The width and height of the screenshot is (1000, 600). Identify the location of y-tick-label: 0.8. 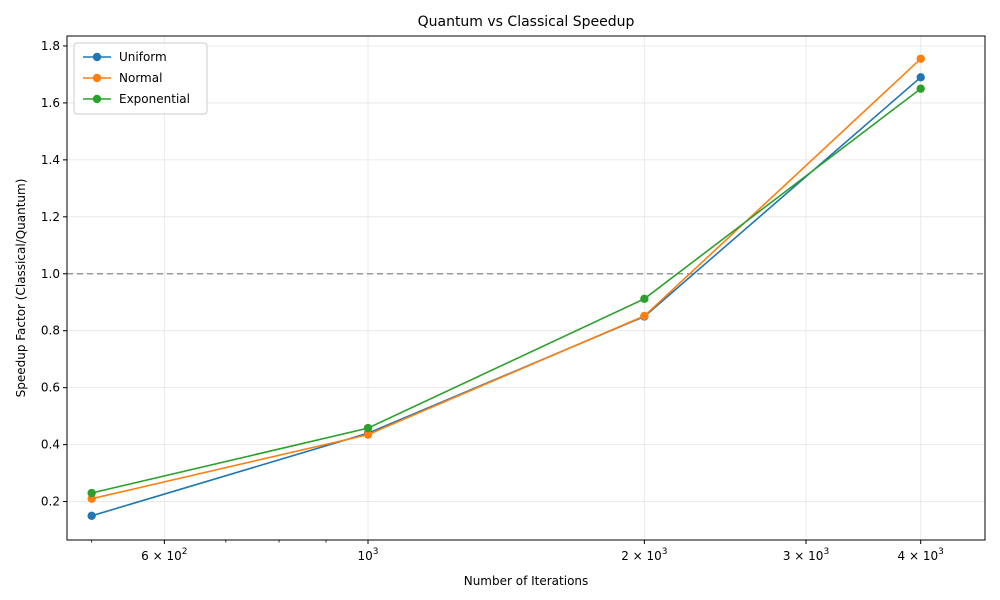
(50, 331).